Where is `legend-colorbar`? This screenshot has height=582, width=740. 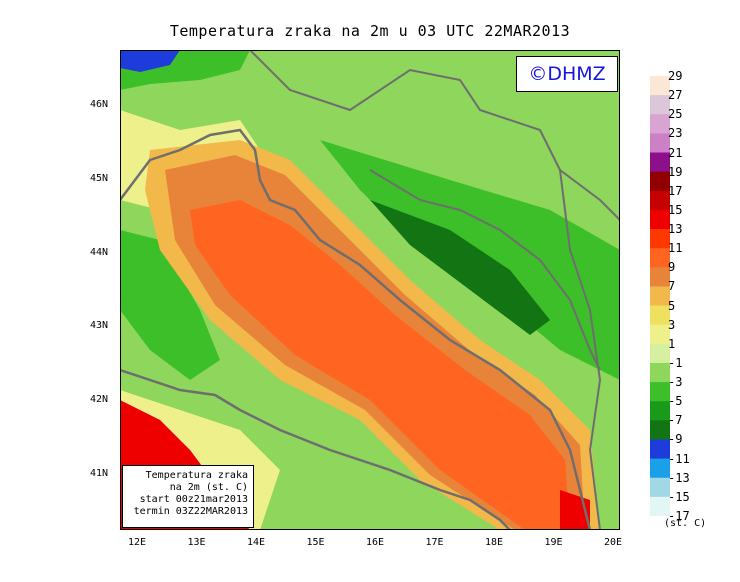
legend-colorbar is located at coordinates (660, 296).